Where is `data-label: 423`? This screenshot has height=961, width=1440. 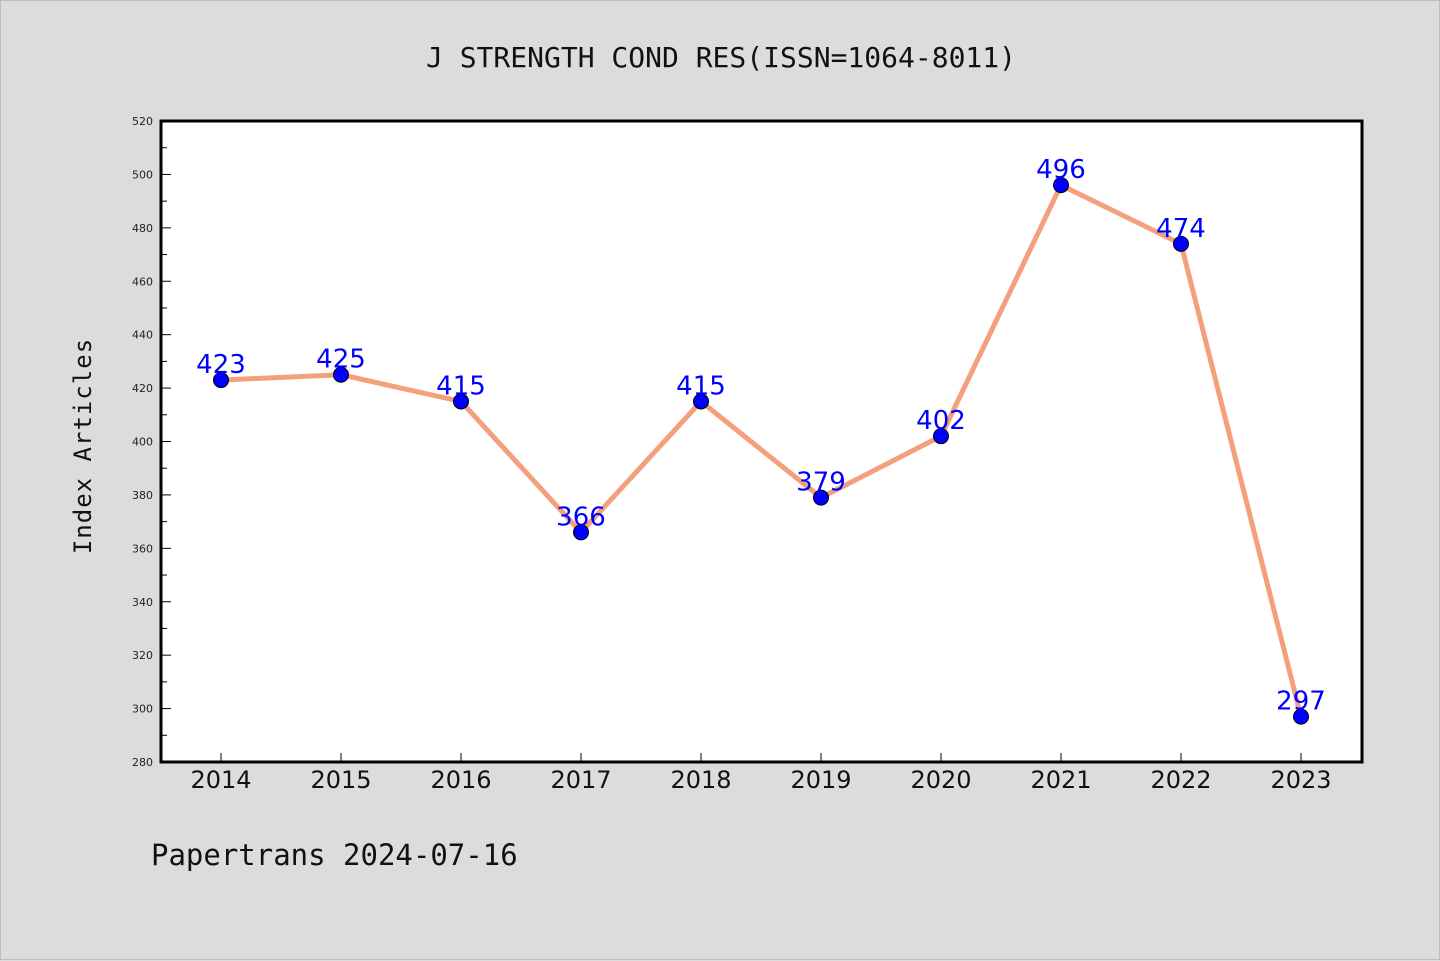 data-label: 423 is located at coordinates (221, 365).